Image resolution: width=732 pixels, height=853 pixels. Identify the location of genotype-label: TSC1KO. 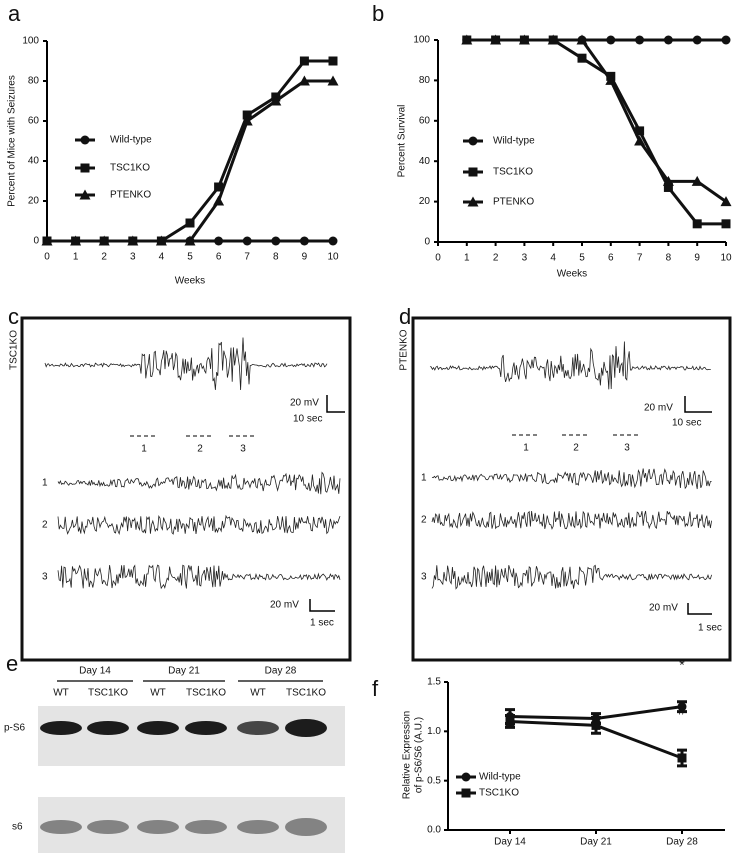
(14, 350).